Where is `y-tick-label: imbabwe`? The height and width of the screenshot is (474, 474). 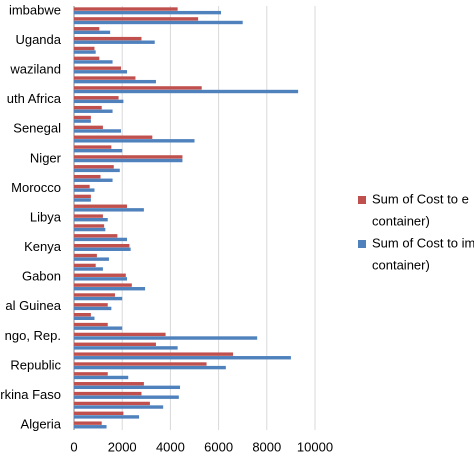
y-tick-label: imbabwe is located at coordinates (35, 9).